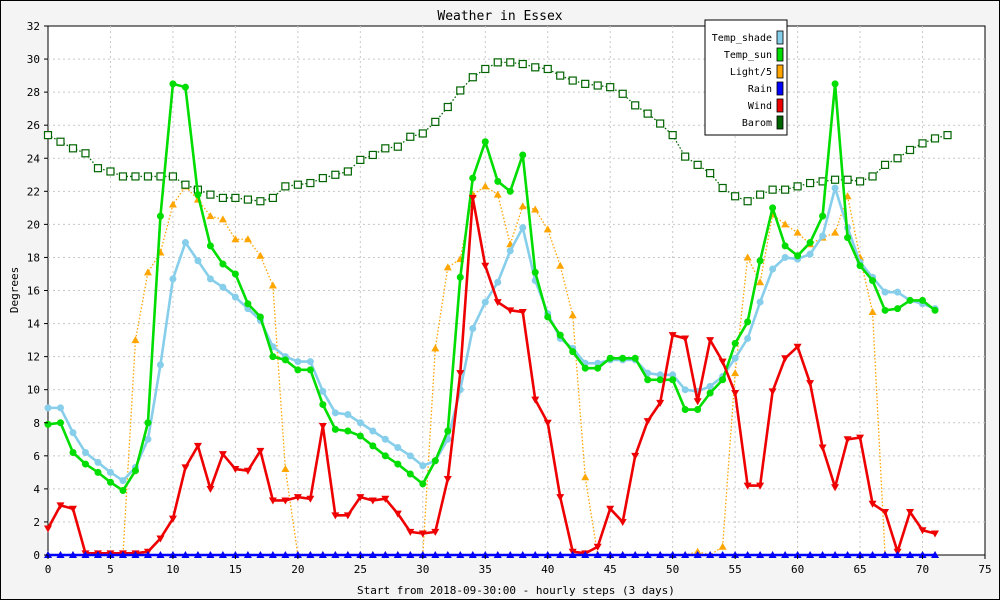 The image size is (1000, 600). What do you see at coordinates (922, 569) in the screenshot?
I see `x-tick-label: 70` at bounding box center [922, 569].